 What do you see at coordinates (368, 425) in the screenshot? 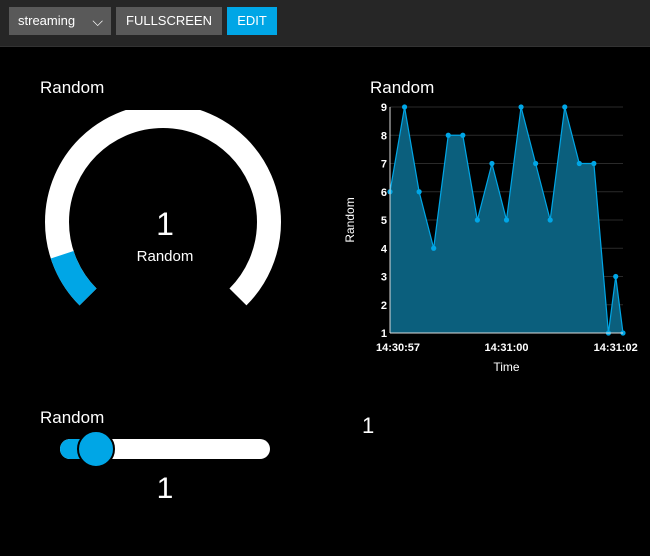
I see `text-widget-value: 1` at bounding box center [368, 425].